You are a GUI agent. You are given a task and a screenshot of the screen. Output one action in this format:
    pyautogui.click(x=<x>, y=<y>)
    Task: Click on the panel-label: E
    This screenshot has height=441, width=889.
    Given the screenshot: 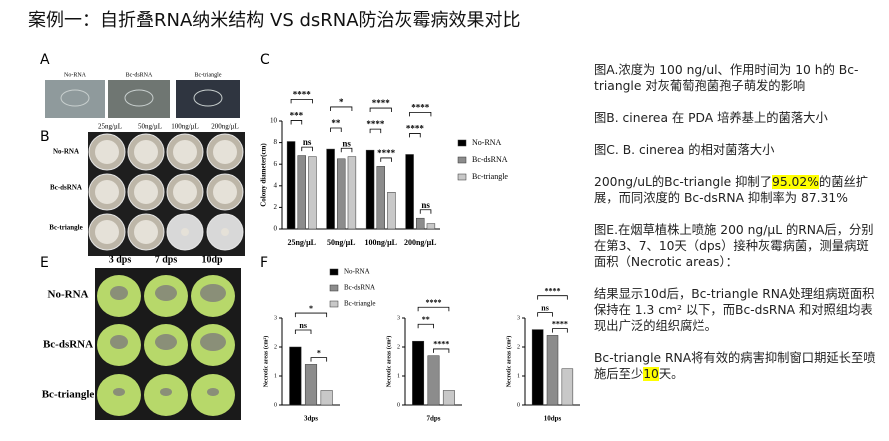 What is the action you would take?
    pyautogui.click(x=44, y=263)
    